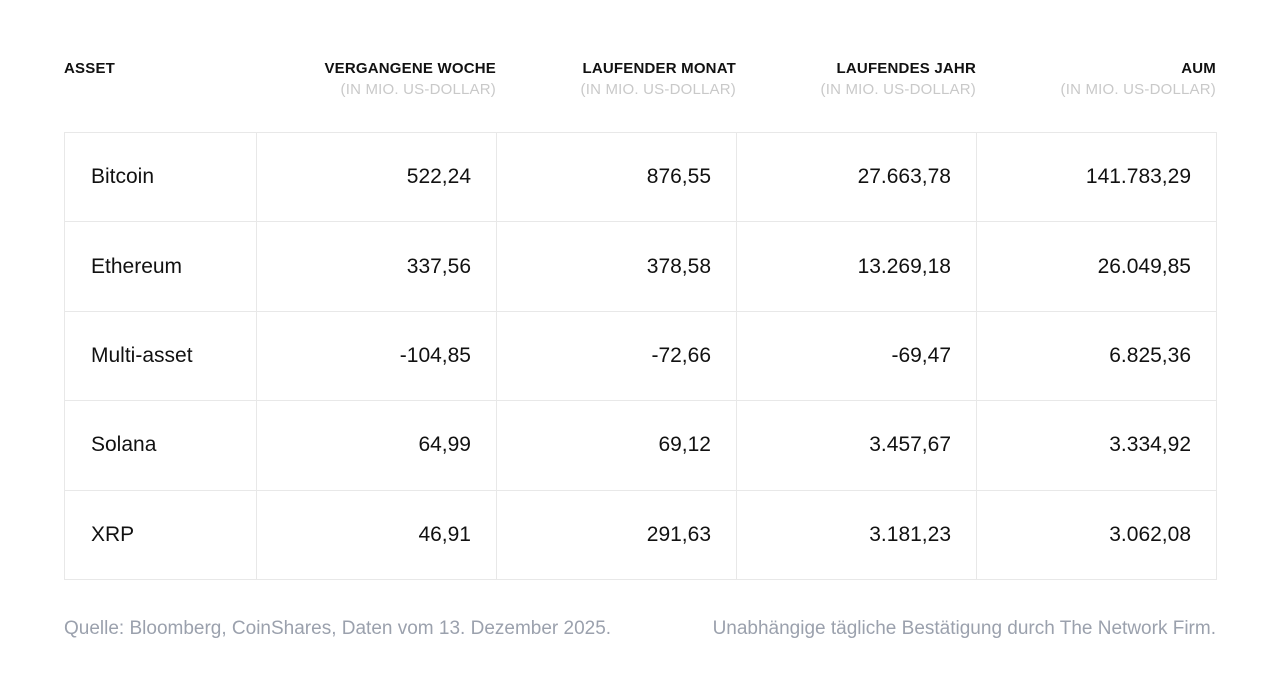 This screenshot has height=699, width=1280. Describe the element at coordinates (160, 79) in the screenshot. I see `column-header-asset: ASSET` at that location.